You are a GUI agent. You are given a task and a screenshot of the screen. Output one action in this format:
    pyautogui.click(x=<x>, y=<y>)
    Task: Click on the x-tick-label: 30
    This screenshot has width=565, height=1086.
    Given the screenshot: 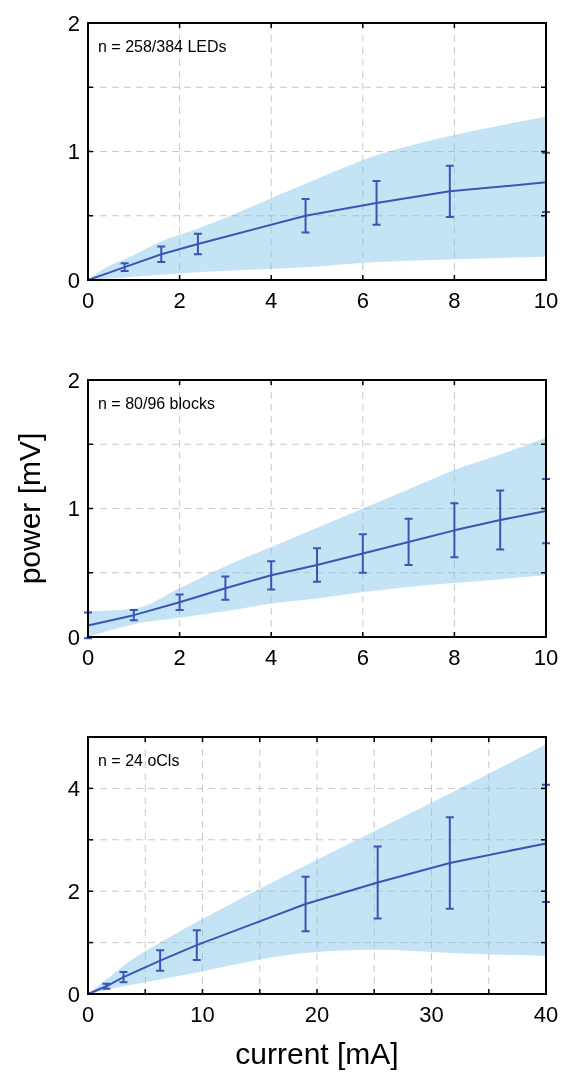 What is the action you would take?
    pyautogui.click(x=431, y=1014)
    